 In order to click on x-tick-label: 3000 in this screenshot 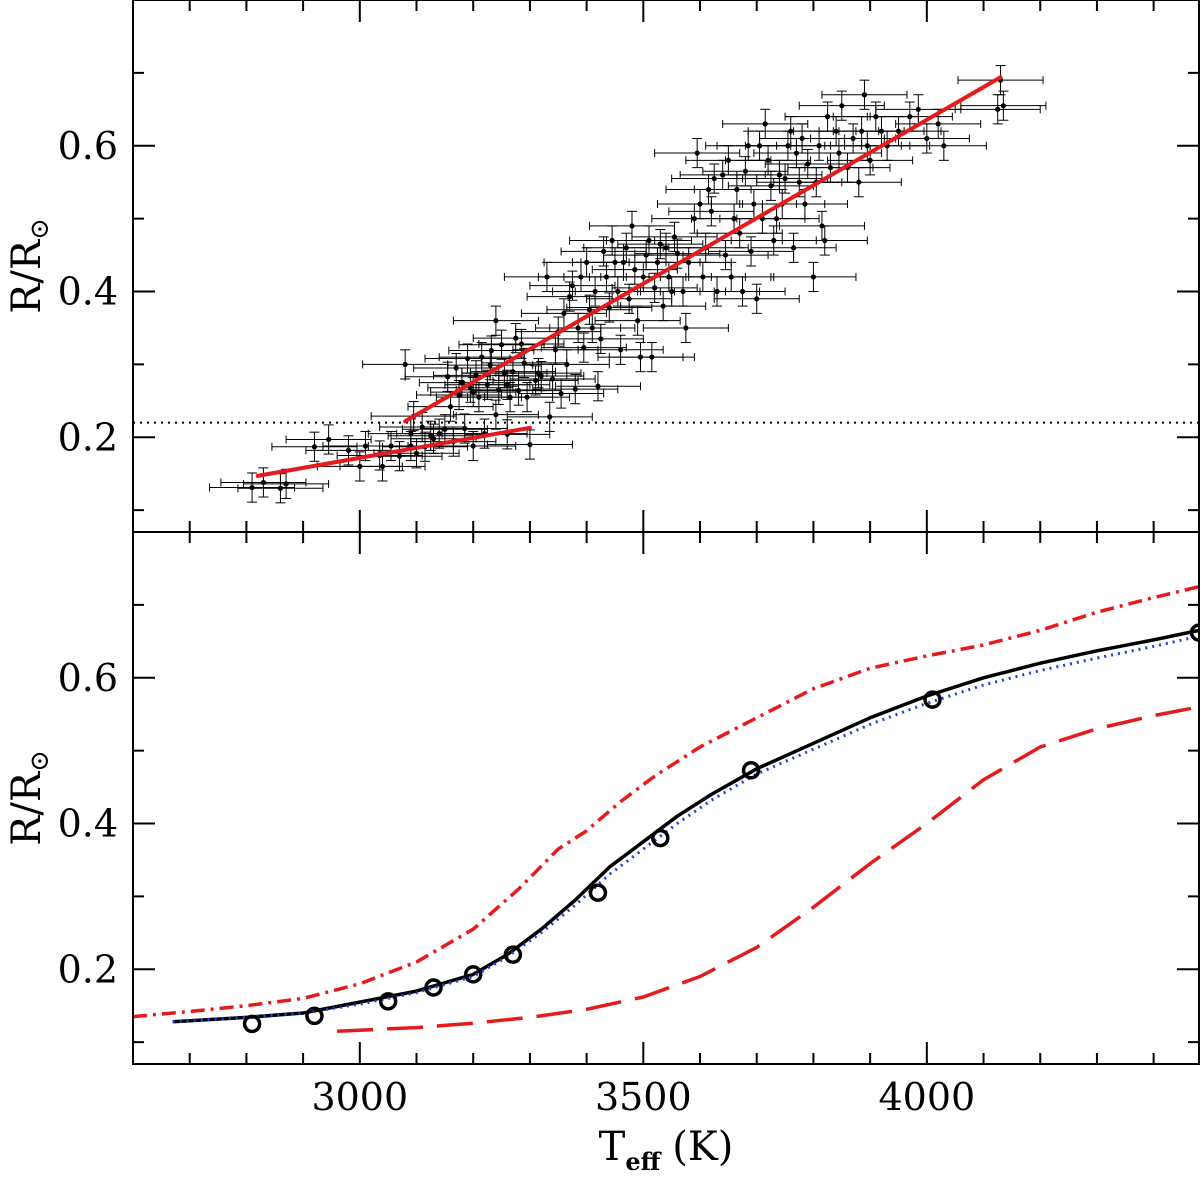, I will do `click(359, 1097)`.